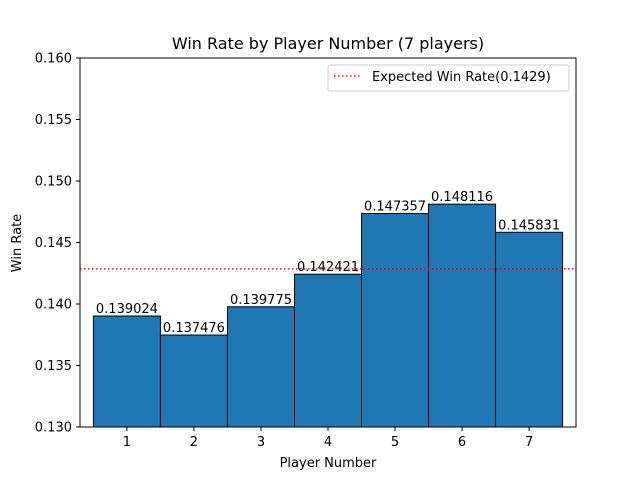  Describe the element at coordinates (17, 243) in the screenshot. I see `y-axis-label: Win Rate` at that location.